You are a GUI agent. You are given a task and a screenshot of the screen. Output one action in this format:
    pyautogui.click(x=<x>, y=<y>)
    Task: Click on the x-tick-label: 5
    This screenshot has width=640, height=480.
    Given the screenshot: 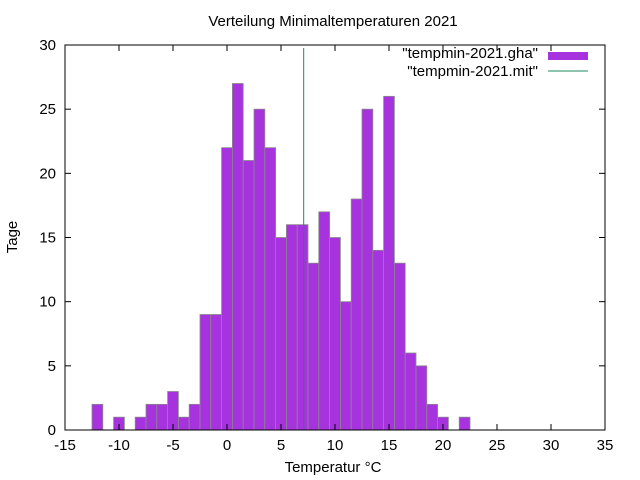 What is the action you would take?
    pyautogui.click(x=281, y=445)
    